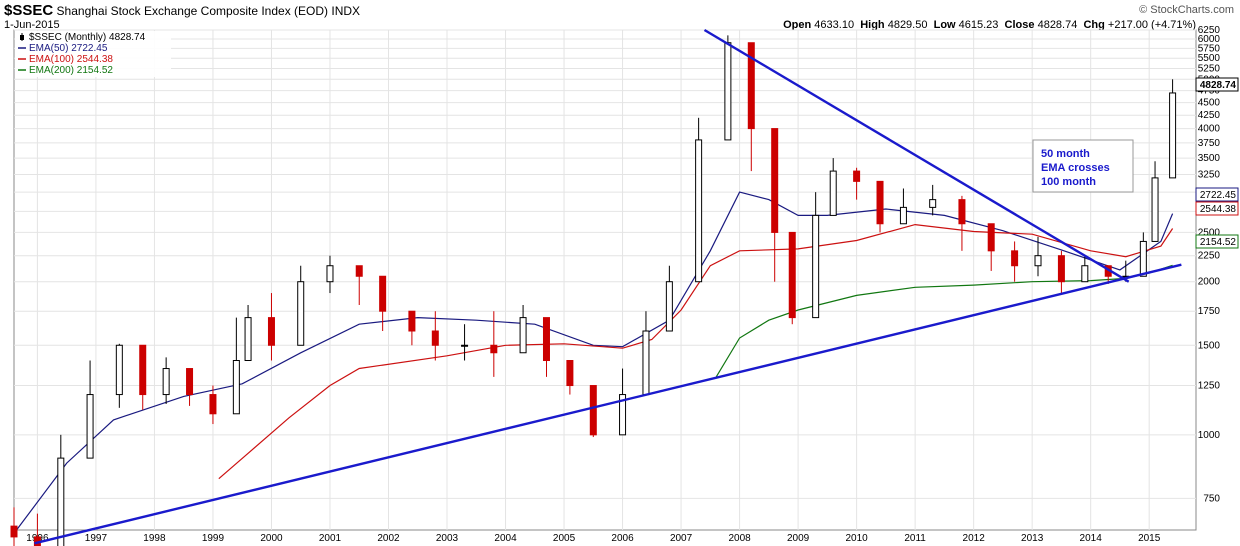 The height and width of the screenshot is (546, 1240). What do you see at coordinates (907, 25) in the screenshot?
I see `high-value: 4829.50` at bounding box center [907, 25].